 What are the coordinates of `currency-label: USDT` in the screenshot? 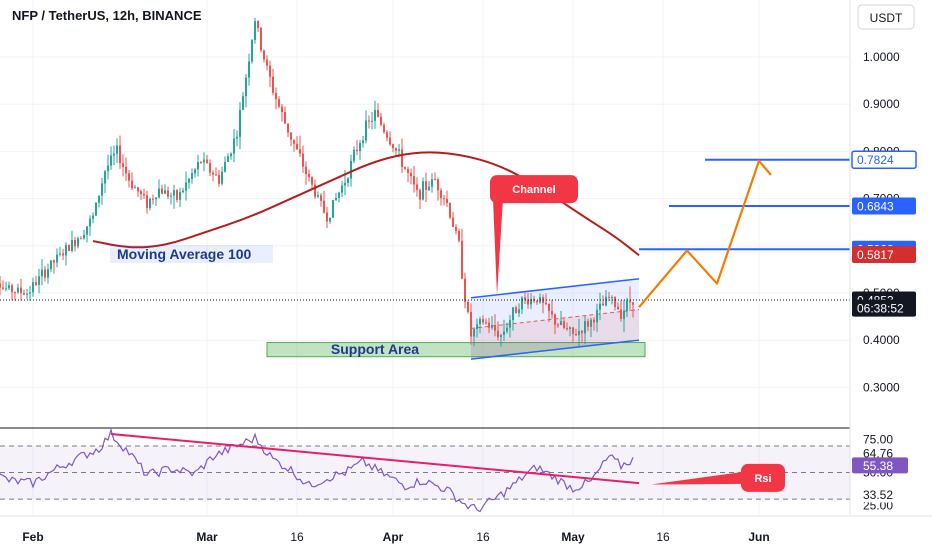 It's located at (886, 18).